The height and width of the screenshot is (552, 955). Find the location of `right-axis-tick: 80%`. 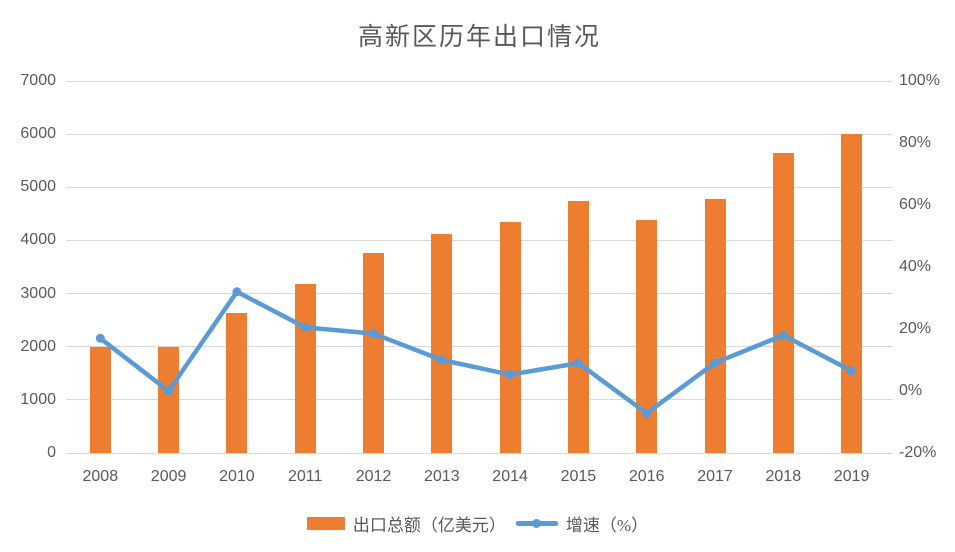

right-axis-tick: 80% is located at coordinates (915, 142).